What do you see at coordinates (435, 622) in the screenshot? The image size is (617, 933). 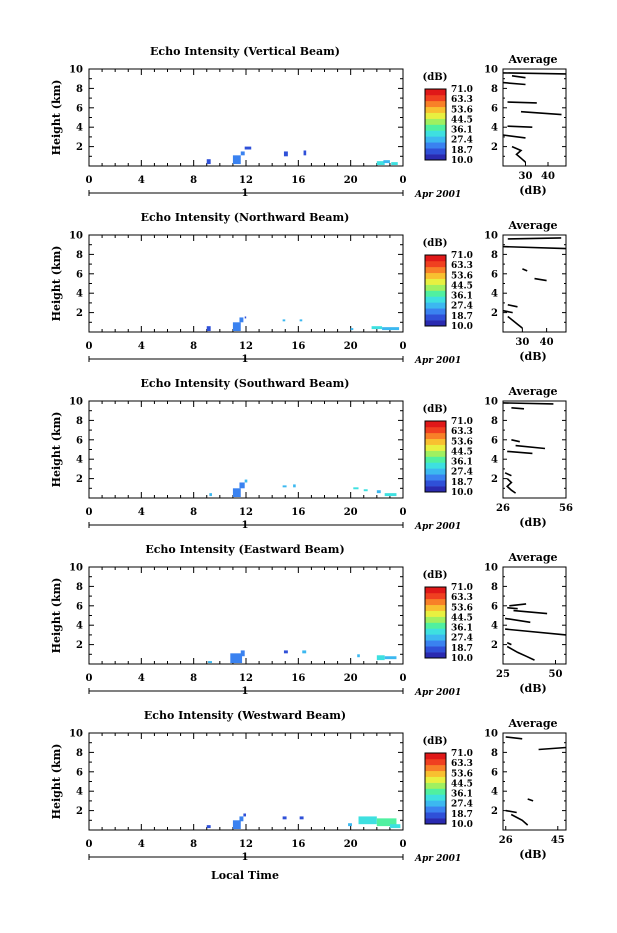 I see `panel-4-colorbar-frame` at bounding box center [435, 622].